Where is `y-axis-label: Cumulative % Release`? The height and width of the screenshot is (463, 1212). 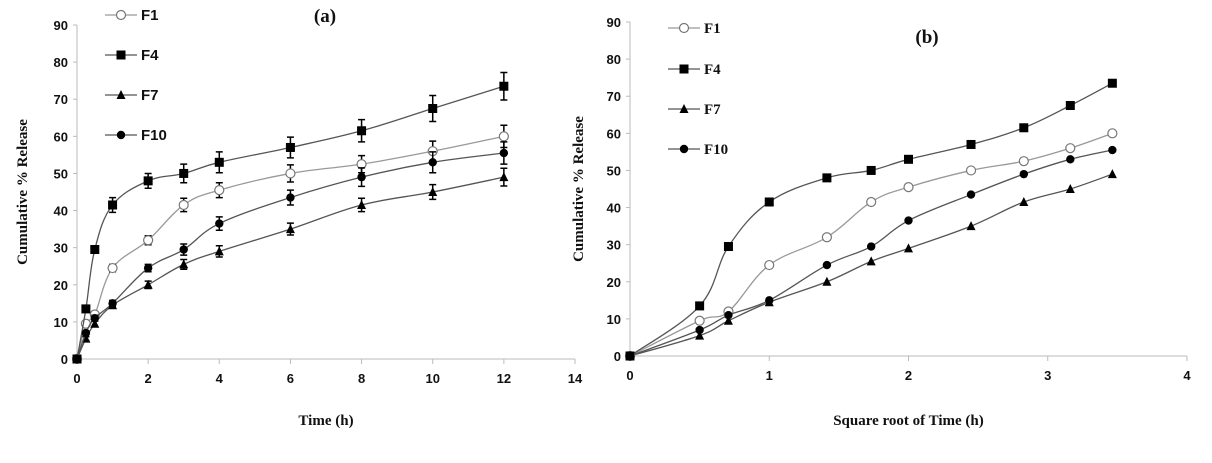
y-axis-label: Cumulative % Release is located at coordinates (579, 189).